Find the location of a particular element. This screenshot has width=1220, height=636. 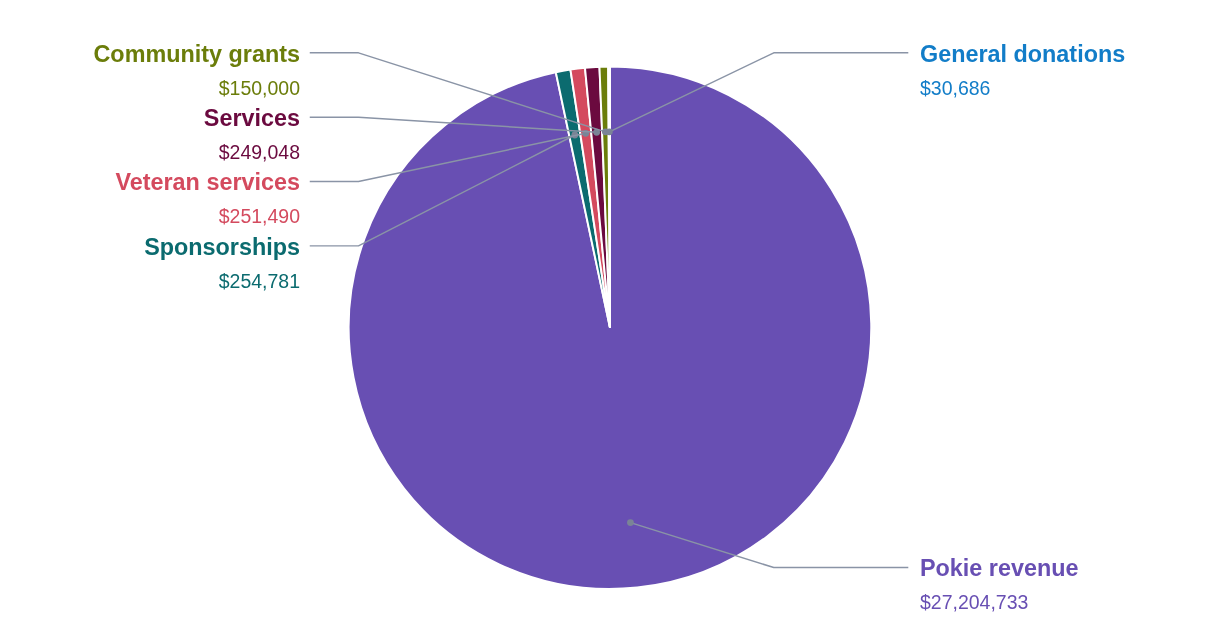

data-label: $27,204,733 is located at coordinates (974, 602).